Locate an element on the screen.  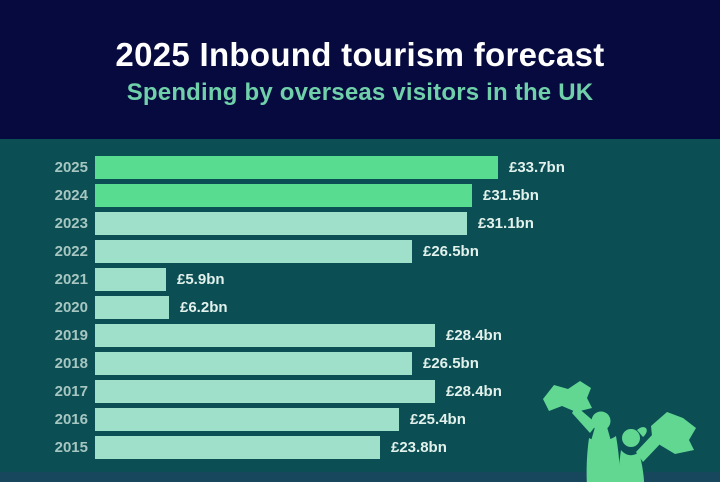
chart-row-2016: 2016 £25.4bn is located at coordinates (360, 419).